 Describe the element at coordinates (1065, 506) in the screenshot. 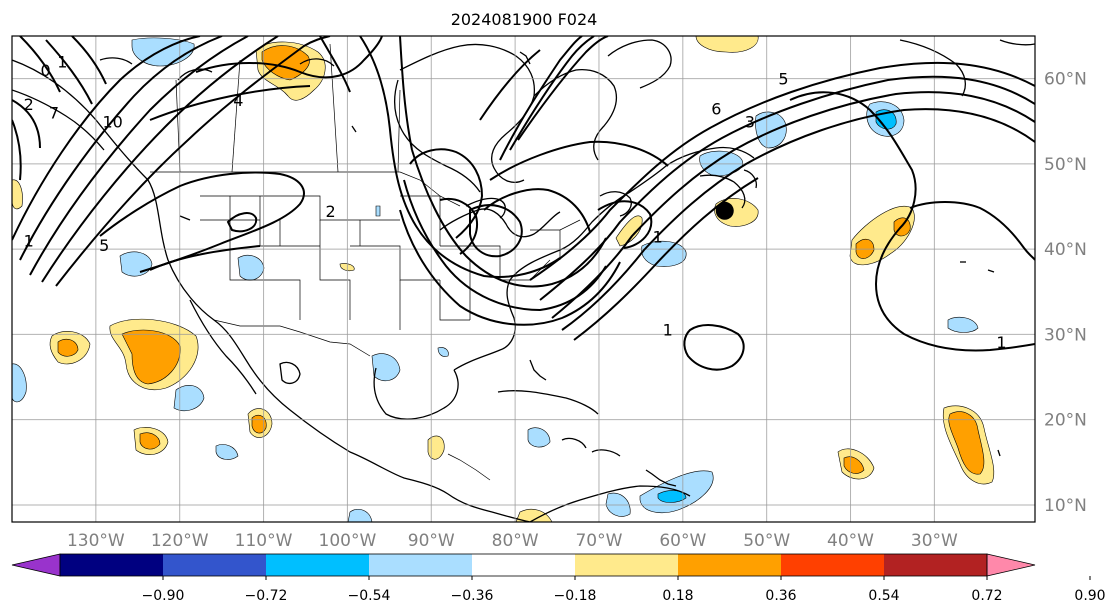

I see `lat-tick-label: 10°N` at that location.